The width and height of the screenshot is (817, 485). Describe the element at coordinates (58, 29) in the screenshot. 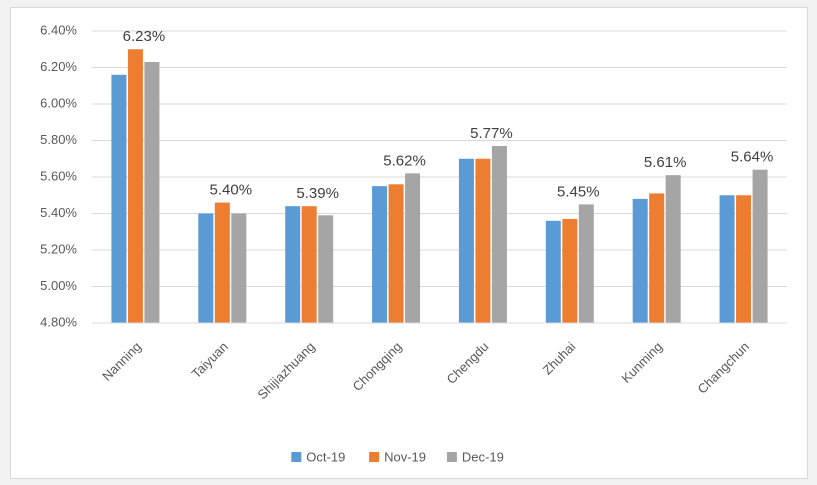

I see `y-tick-label: 6.40%` at that location.